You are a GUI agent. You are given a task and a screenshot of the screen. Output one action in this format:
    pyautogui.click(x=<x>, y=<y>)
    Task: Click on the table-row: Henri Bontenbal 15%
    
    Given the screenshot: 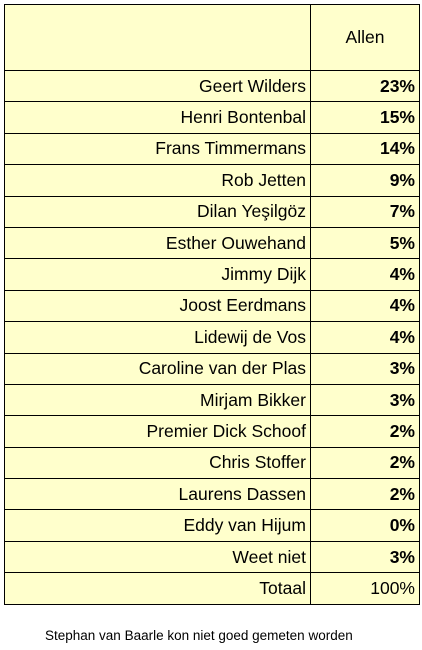 What is the action you would take?
    pyautogui.click(x=212, y=117)
    